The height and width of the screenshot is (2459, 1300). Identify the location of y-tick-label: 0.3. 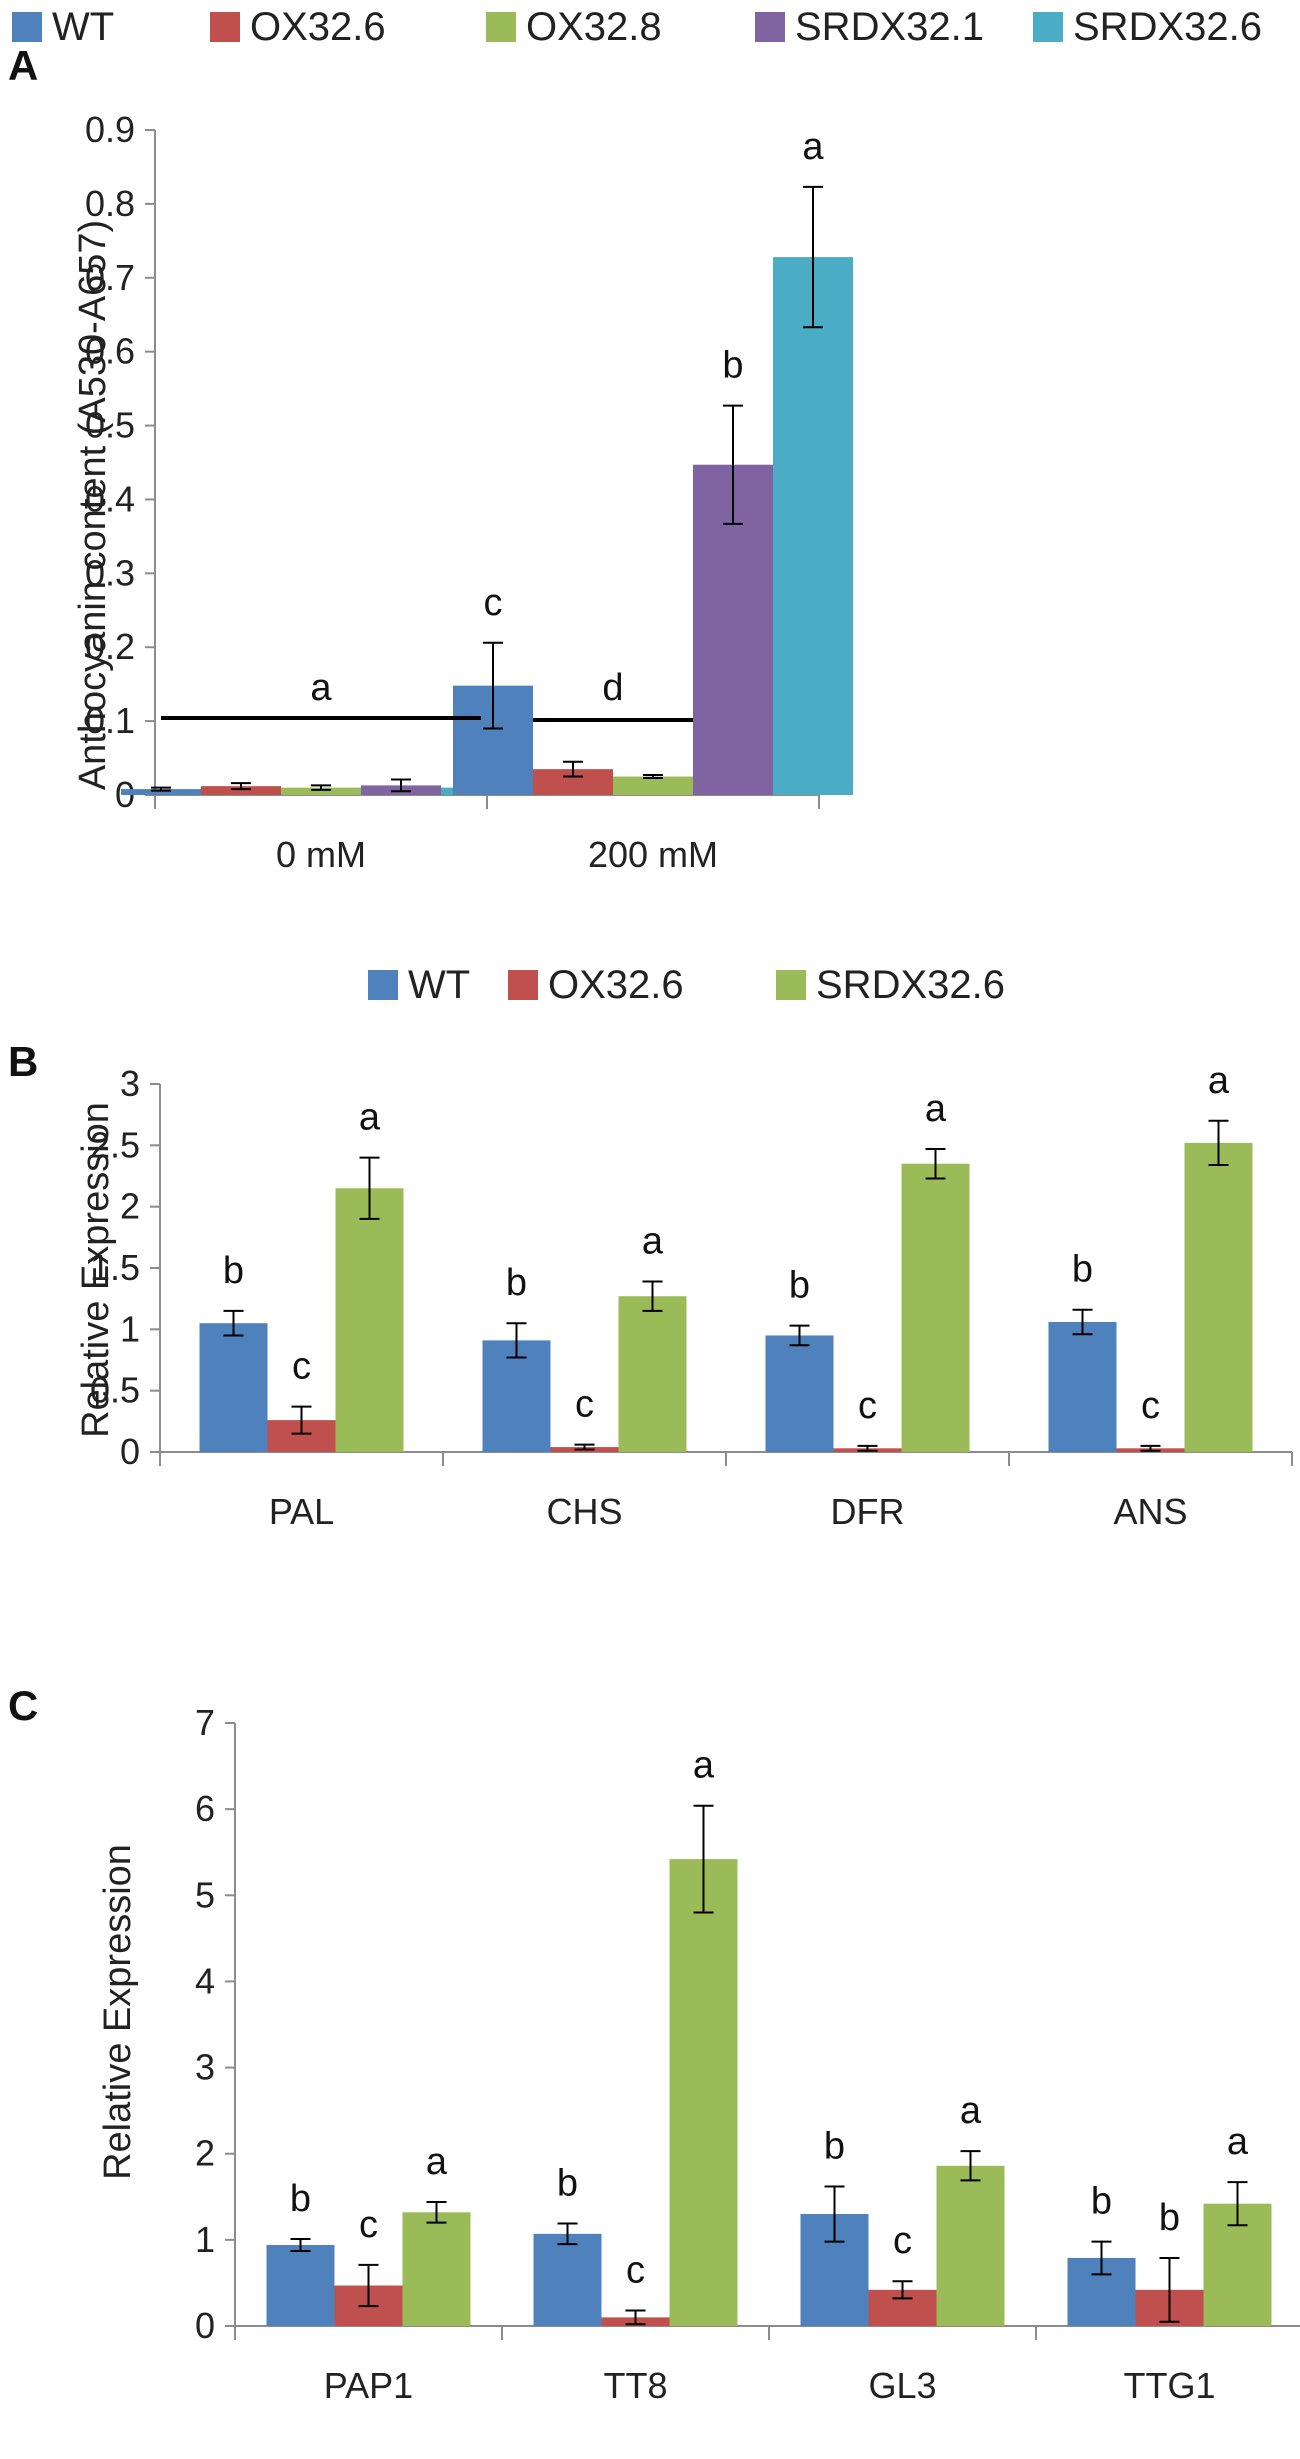
(110, 572).